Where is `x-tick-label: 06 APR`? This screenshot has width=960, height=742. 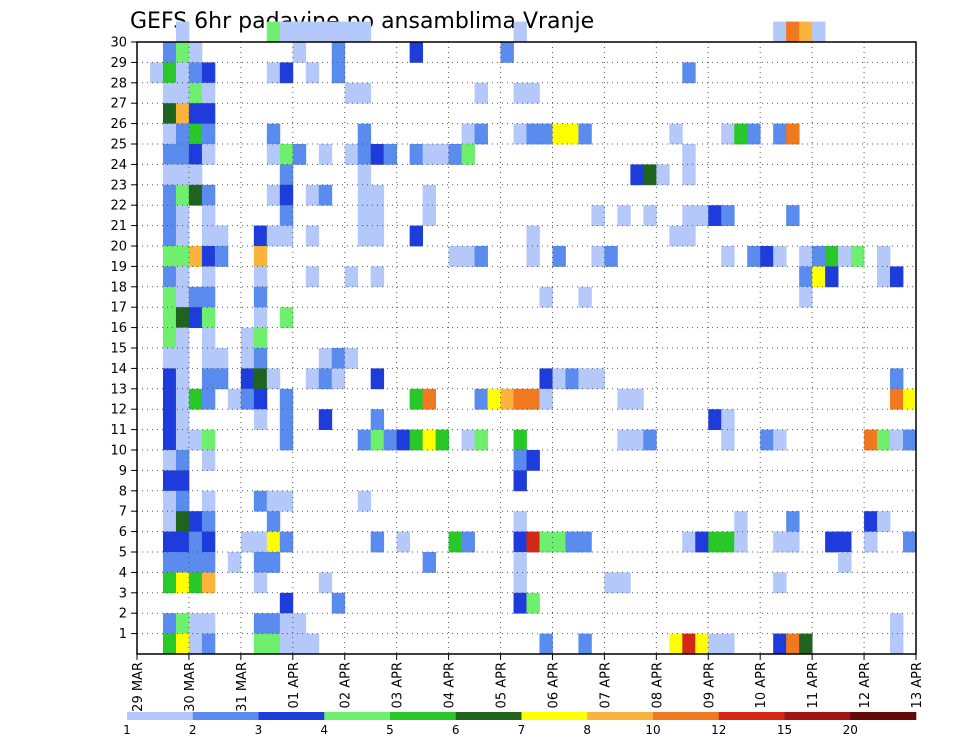
x-tick-label: 06 APR is located at coordinates (553, 685).